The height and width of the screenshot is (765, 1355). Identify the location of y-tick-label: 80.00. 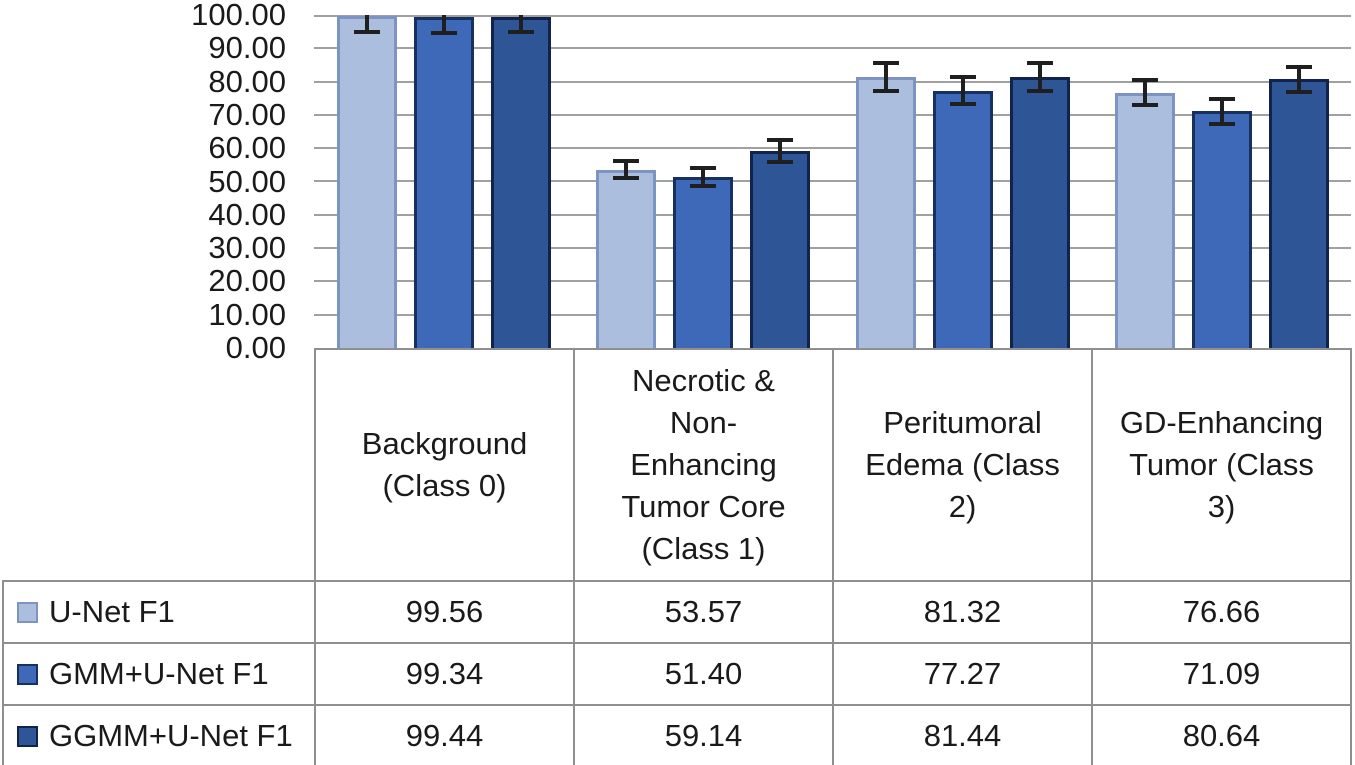
(247, 81).